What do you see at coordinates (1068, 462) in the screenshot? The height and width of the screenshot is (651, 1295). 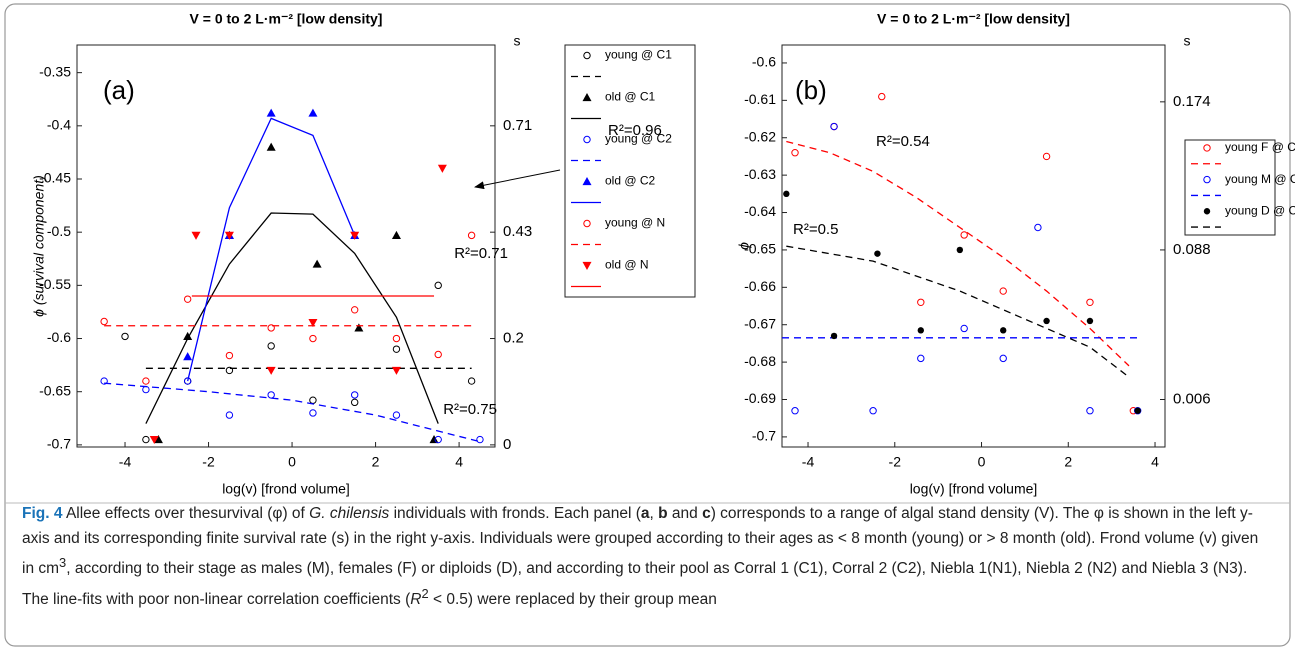 I see `x-tick-label: 2` at bounding box center [1068, 462].